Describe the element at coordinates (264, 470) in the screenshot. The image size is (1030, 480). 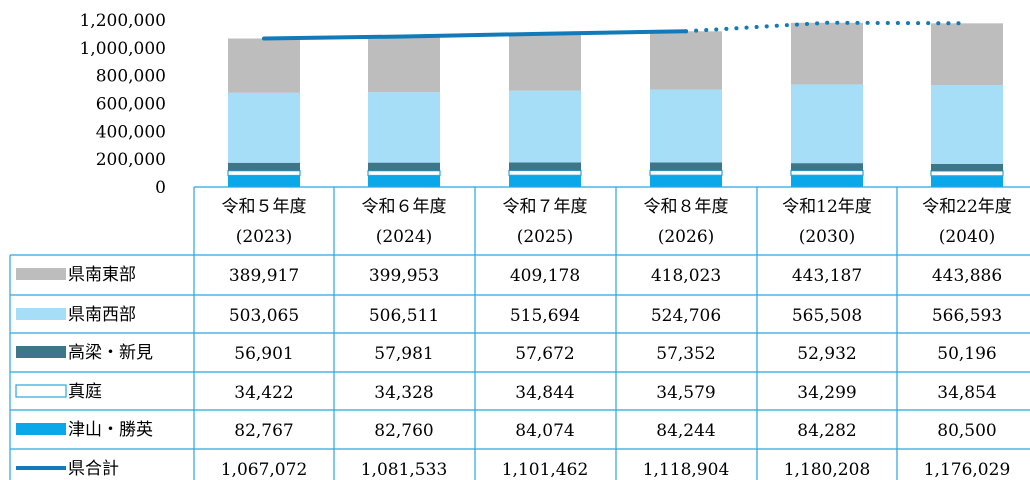
I see `data-label: 1,067,072` at that location.